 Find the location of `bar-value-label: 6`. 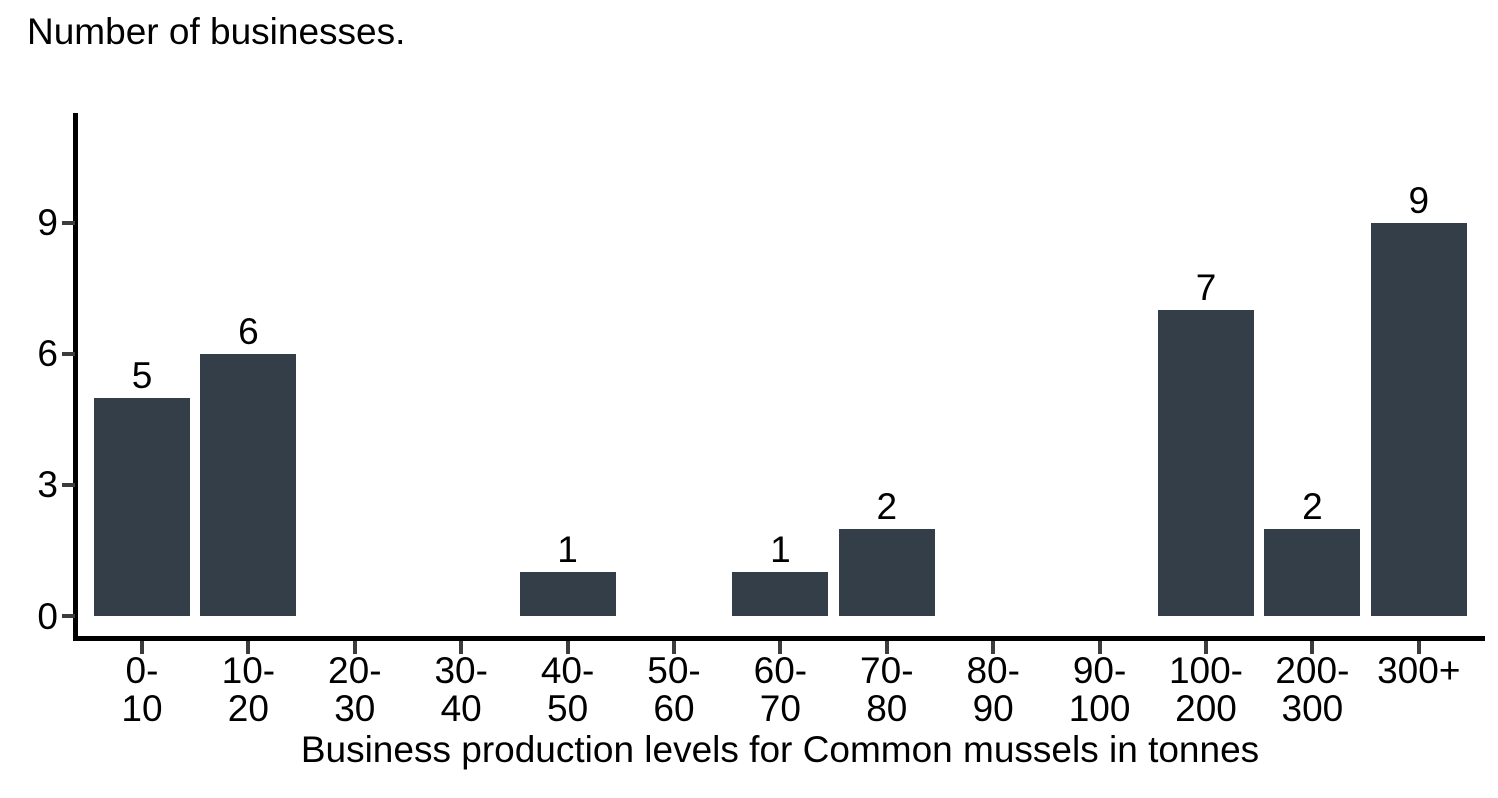

bar-value-label: 6 is located at coordinates (248, 331).